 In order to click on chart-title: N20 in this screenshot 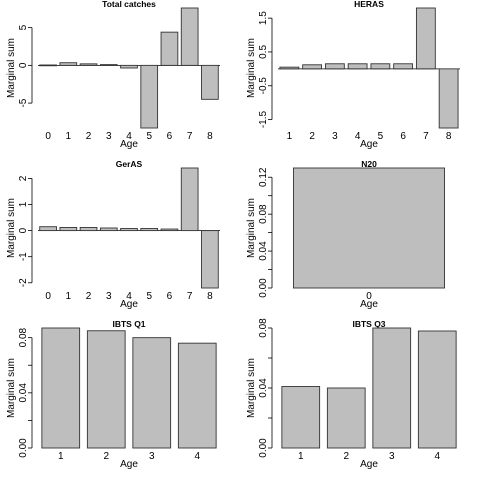, I will do `click(369, 164)`.